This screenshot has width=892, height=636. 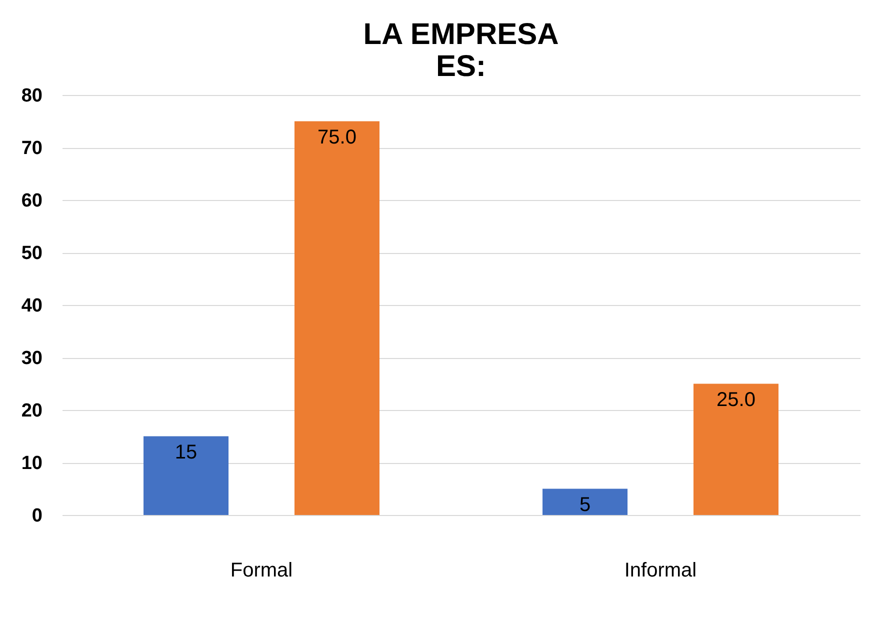 I want to click on data-label: 5, so click(x=585, y=505).